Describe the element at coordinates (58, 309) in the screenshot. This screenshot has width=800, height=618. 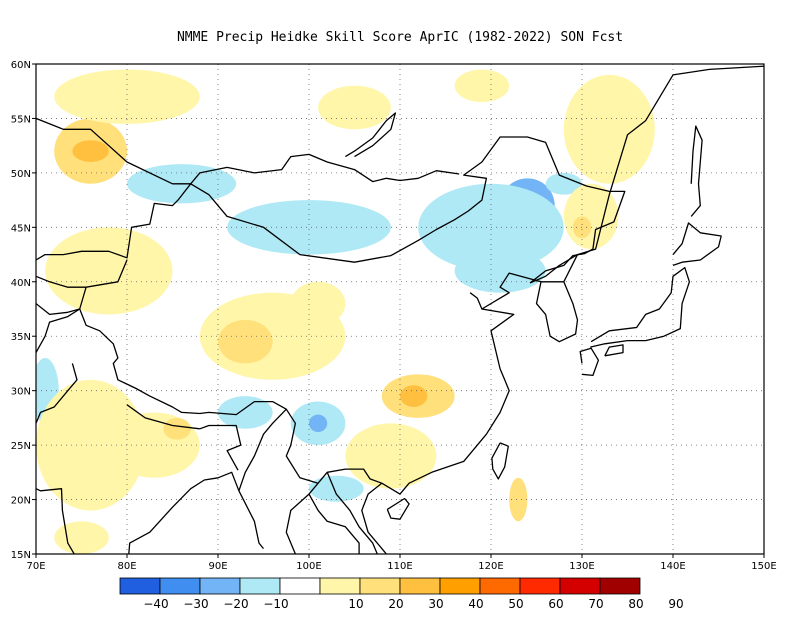
I see `afghan-border` at that location.